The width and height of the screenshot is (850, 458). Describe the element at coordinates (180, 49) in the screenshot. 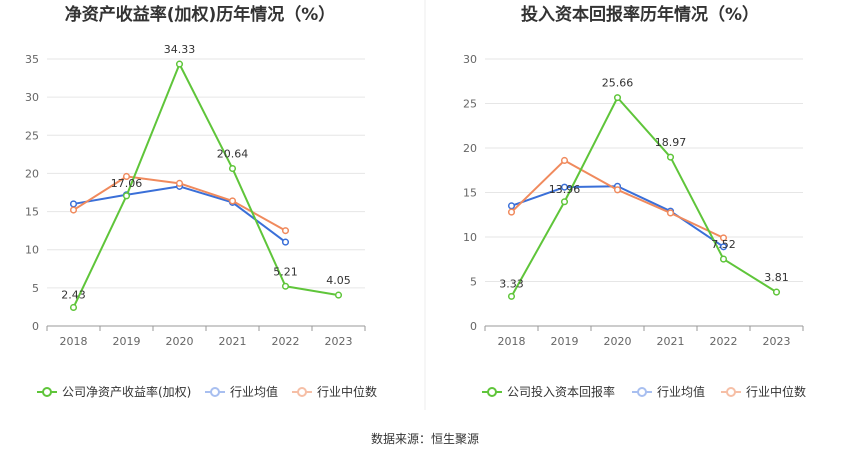

I see `data-label: 34.33` at that location.